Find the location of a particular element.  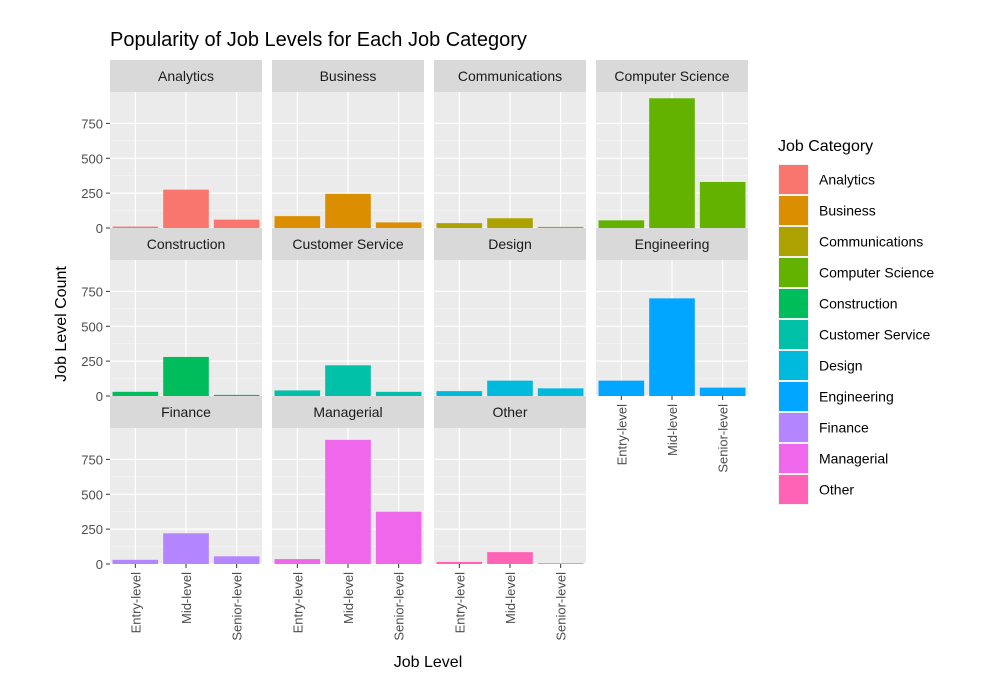

legend-label: Communications is located at coordinates (871, 242).